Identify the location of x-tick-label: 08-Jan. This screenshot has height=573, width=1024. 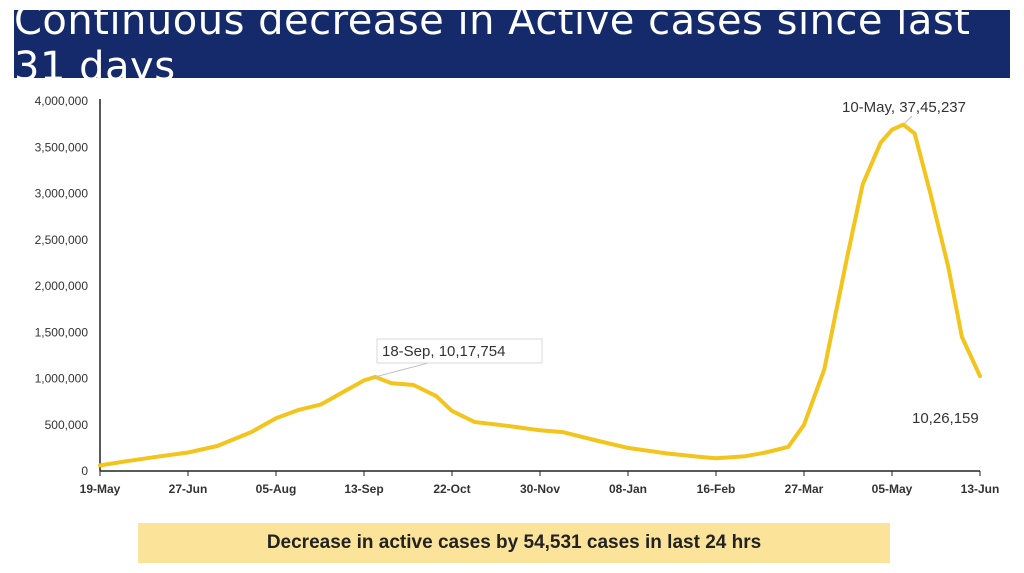
(628, 489).